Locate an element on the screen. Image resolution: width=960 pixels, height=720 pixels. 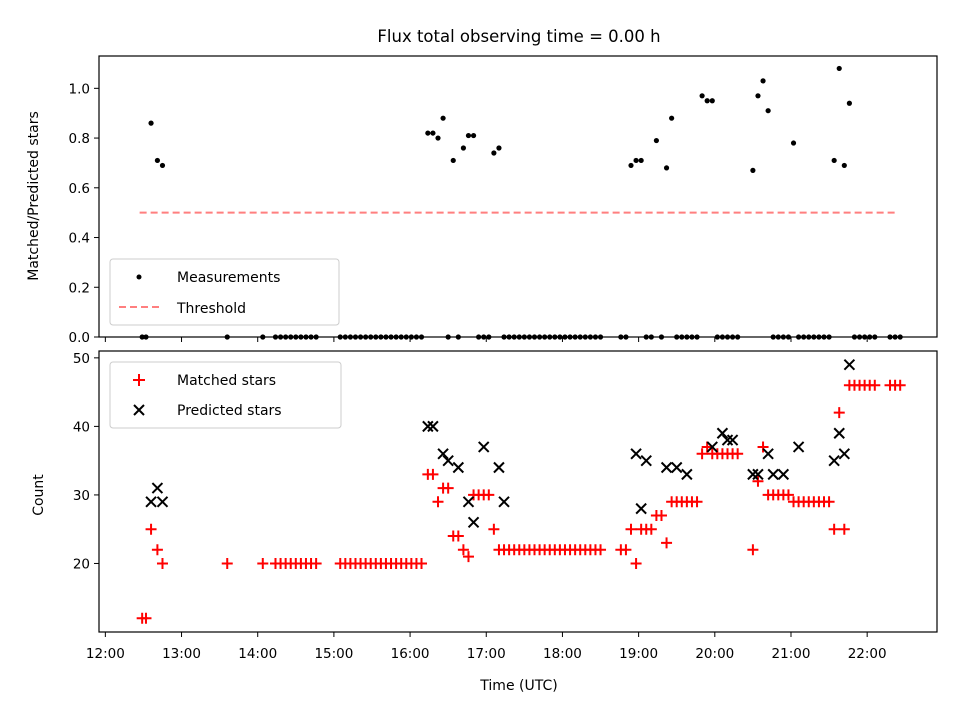
counts-y-label: Count is located at coordinates (39, 495).